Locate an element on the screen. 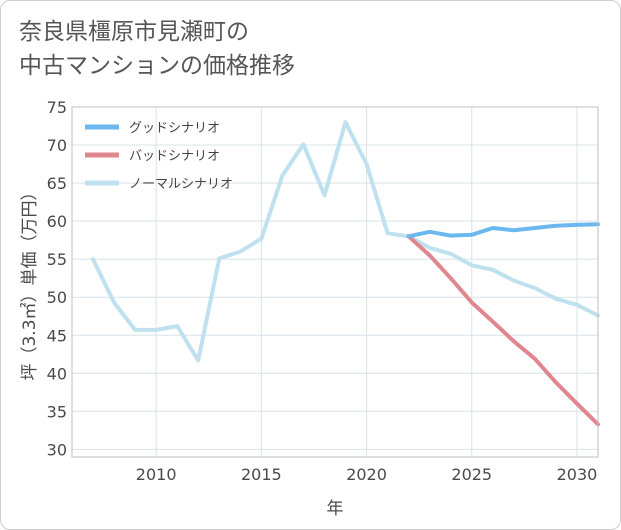 The image size is (621, 530). title-line-1: 奈良県橿原市見瀬町の is located at coordinates (134, 32).